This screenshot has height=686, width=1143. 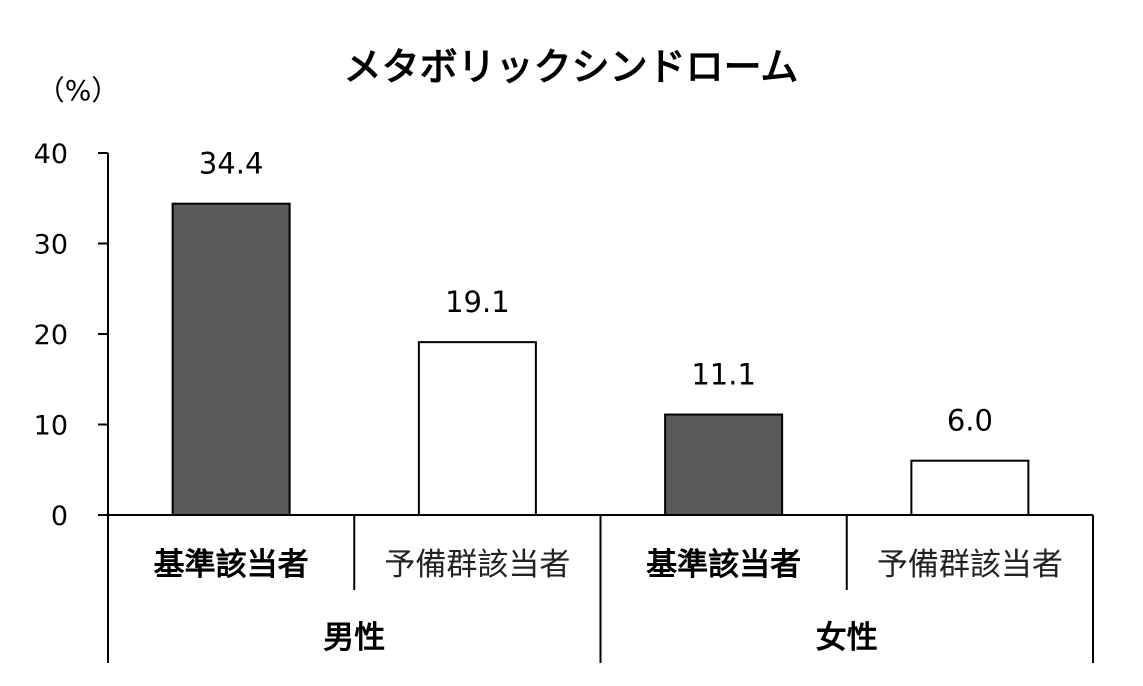 I want to click on y-tick-label: 10, so click(x=51, y=426).